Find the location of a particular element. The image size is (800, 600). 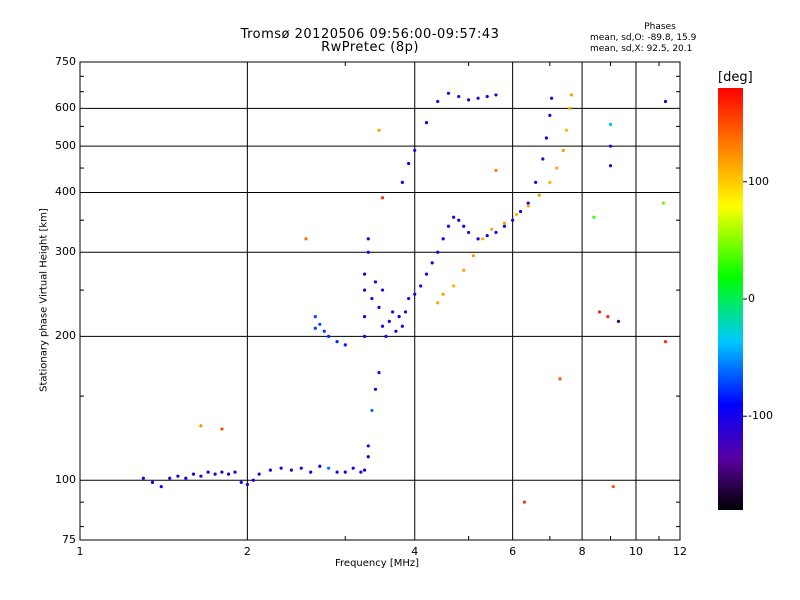

x-axis-title: Frequency [MHz] is located at coordinates (377, 563).